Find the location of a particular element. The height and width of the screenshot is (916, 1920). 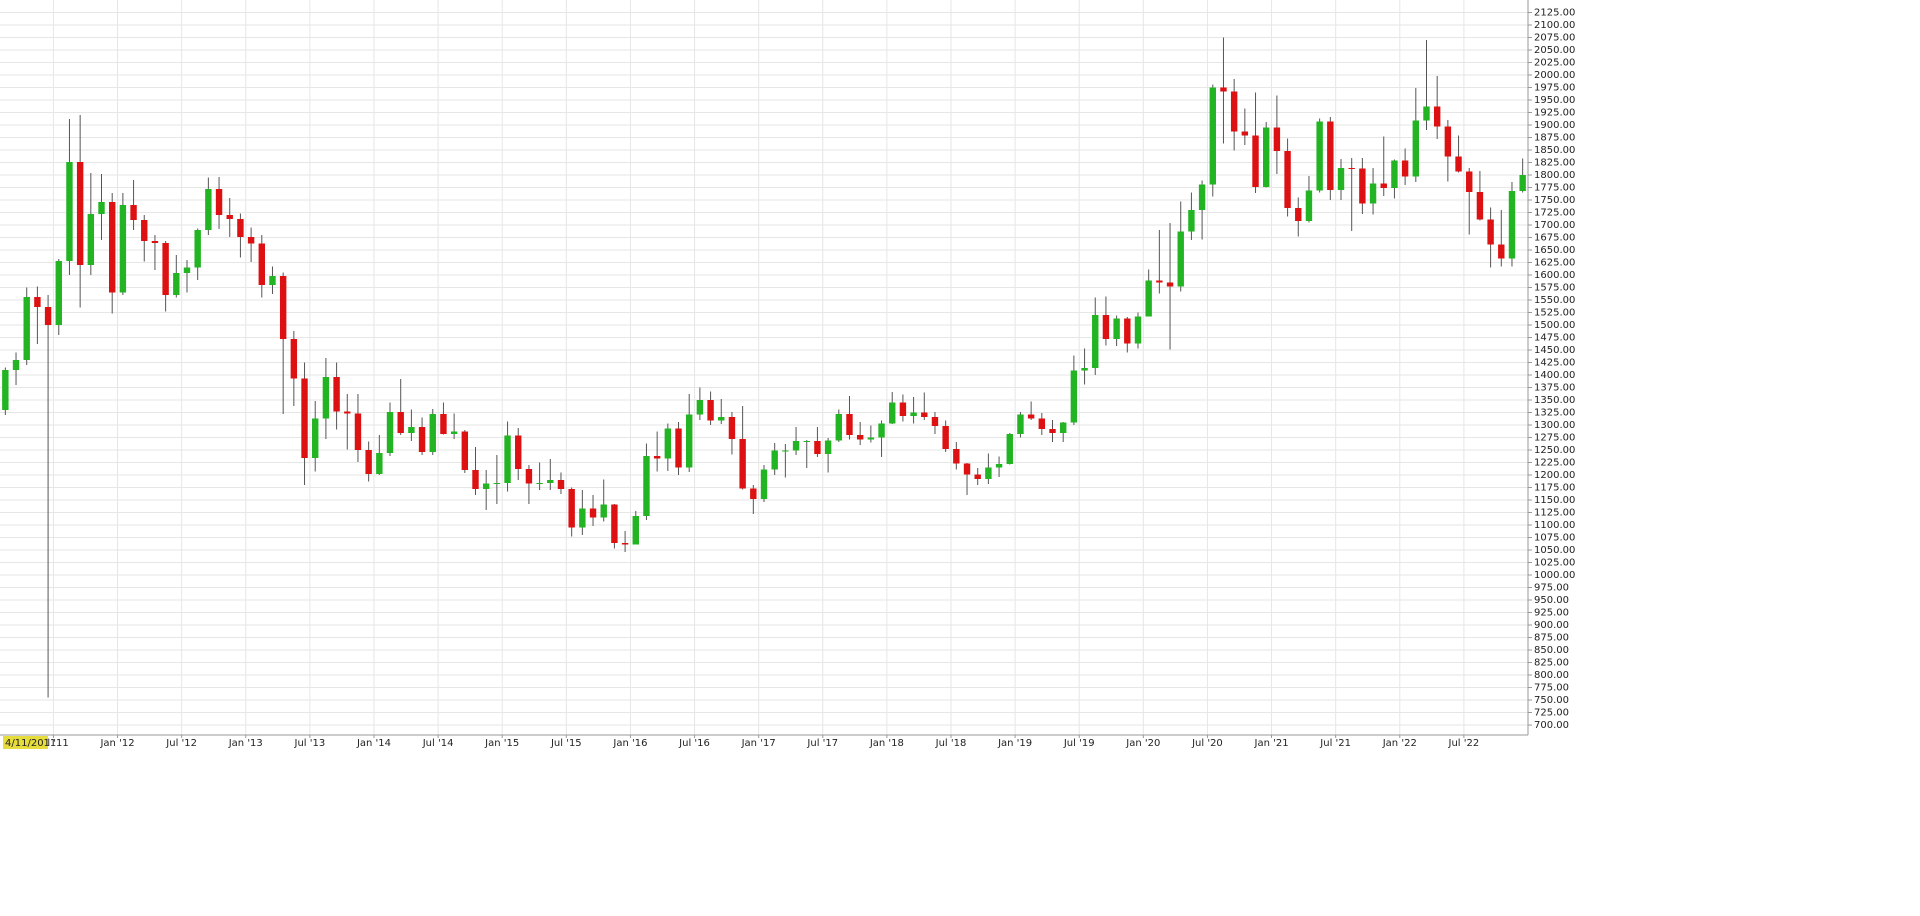

y-tick-label: 1750.00 is located at coordinates (1554, 200).